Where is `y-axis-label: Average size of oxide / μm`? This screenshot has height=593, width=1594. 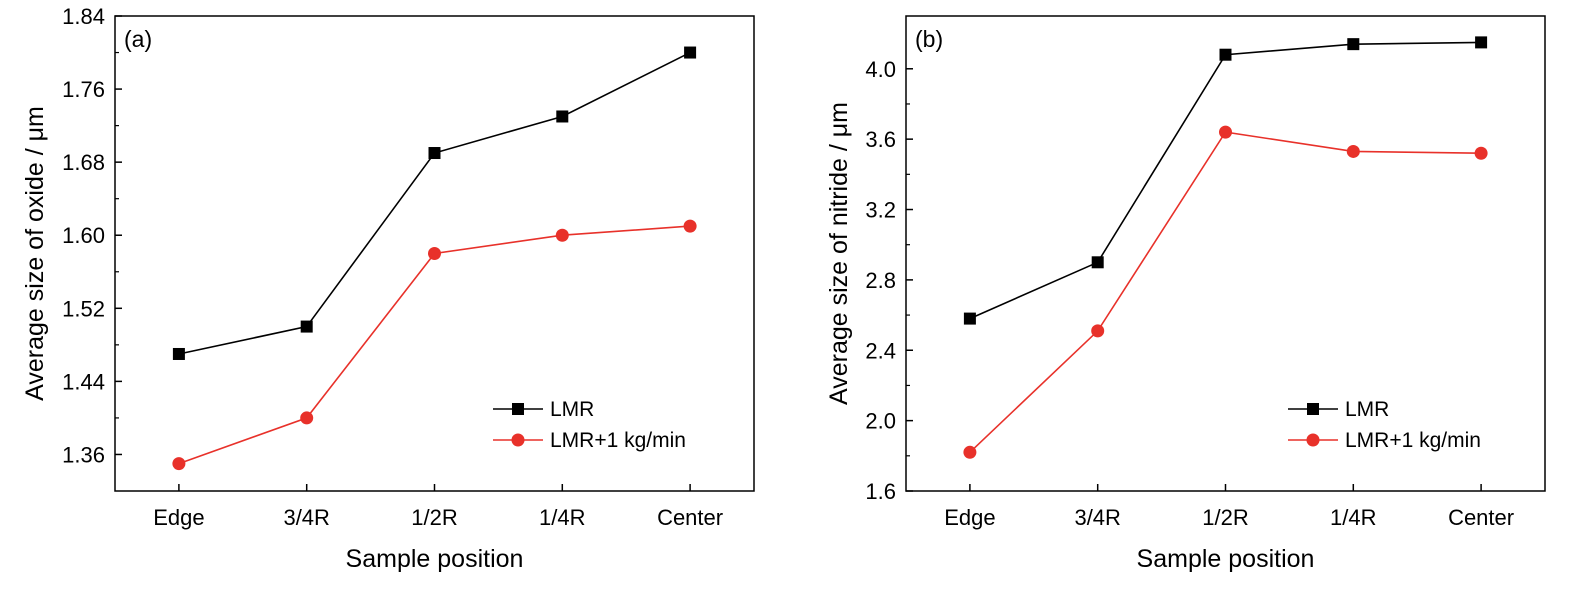
y-axis-label: Average size of oxide / μm is located at coordinates (35, 253).